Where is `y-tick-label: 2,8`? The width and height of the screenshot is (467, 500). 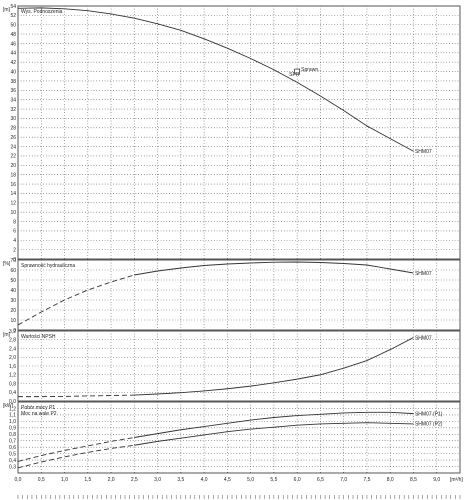
y-tick-label: 2,8 is located at coordinates (12, 341).